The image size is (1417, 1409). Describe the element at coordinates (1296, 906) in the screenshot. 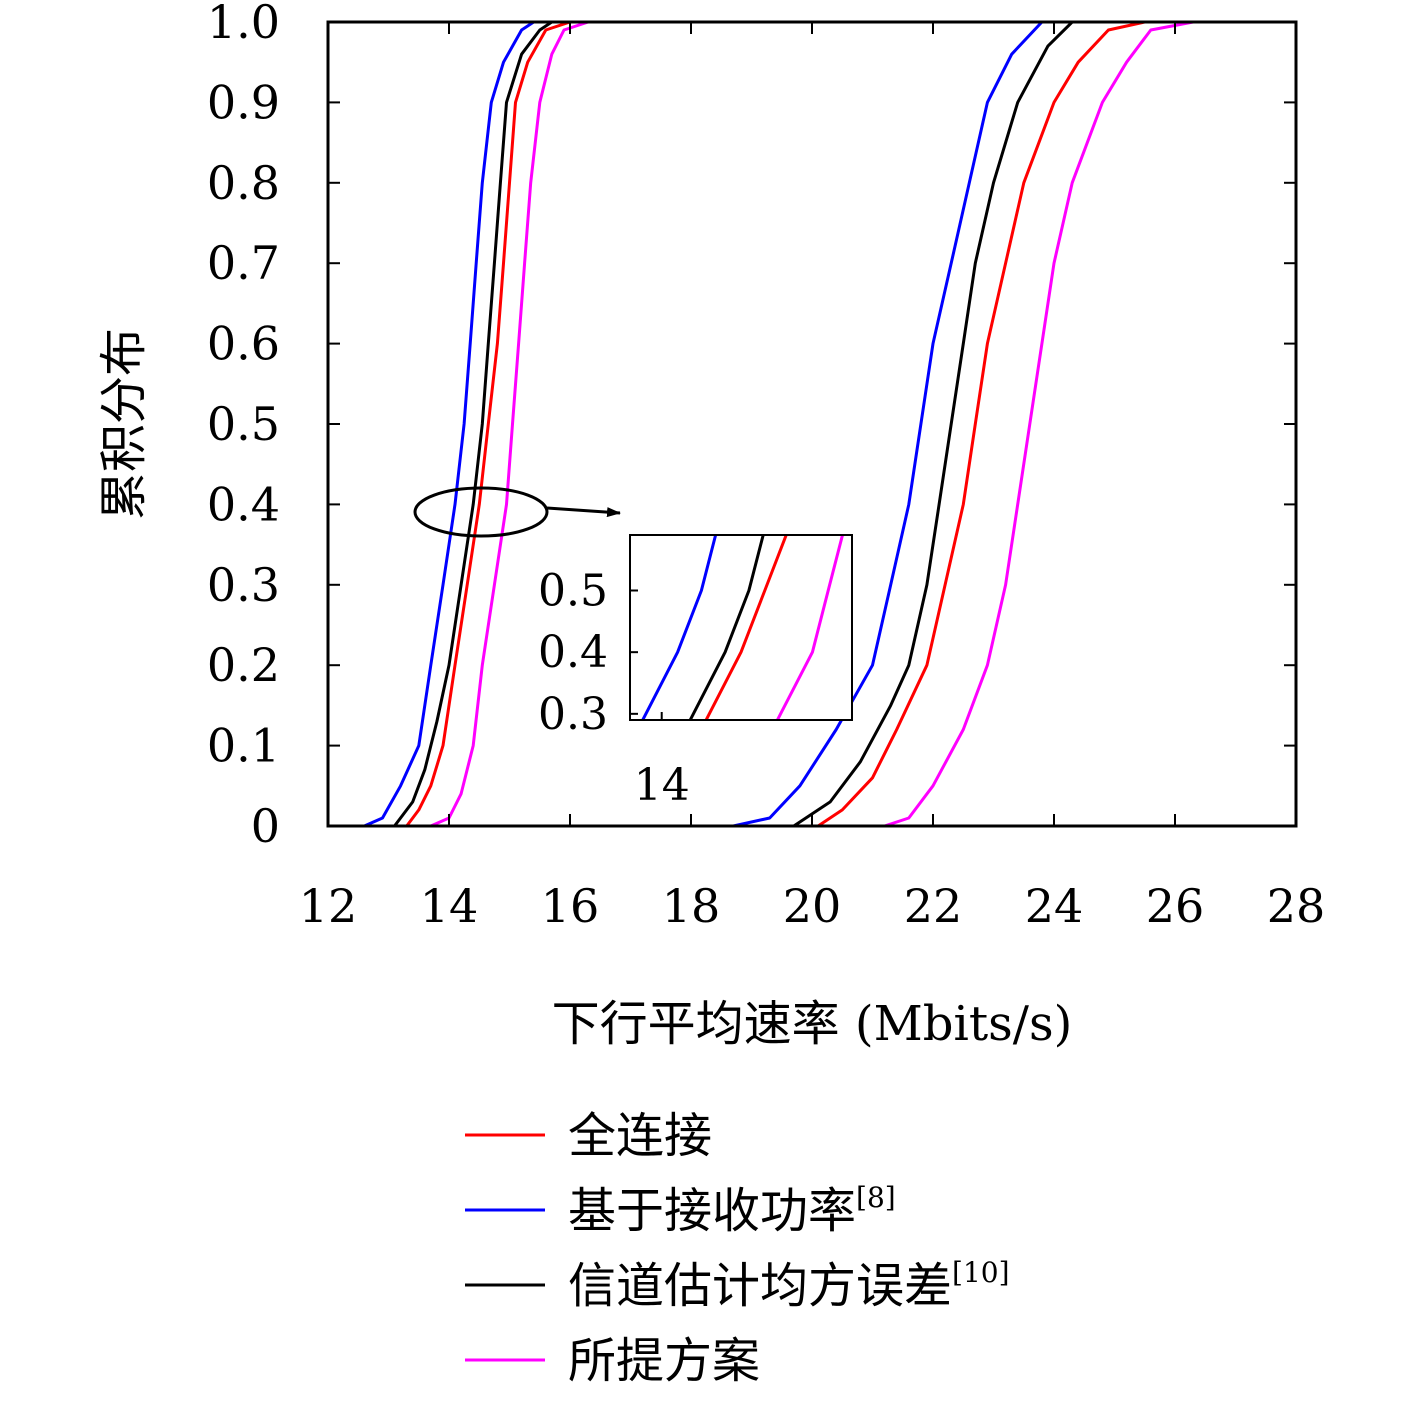

I see `x-tick-label: 28` at that location.